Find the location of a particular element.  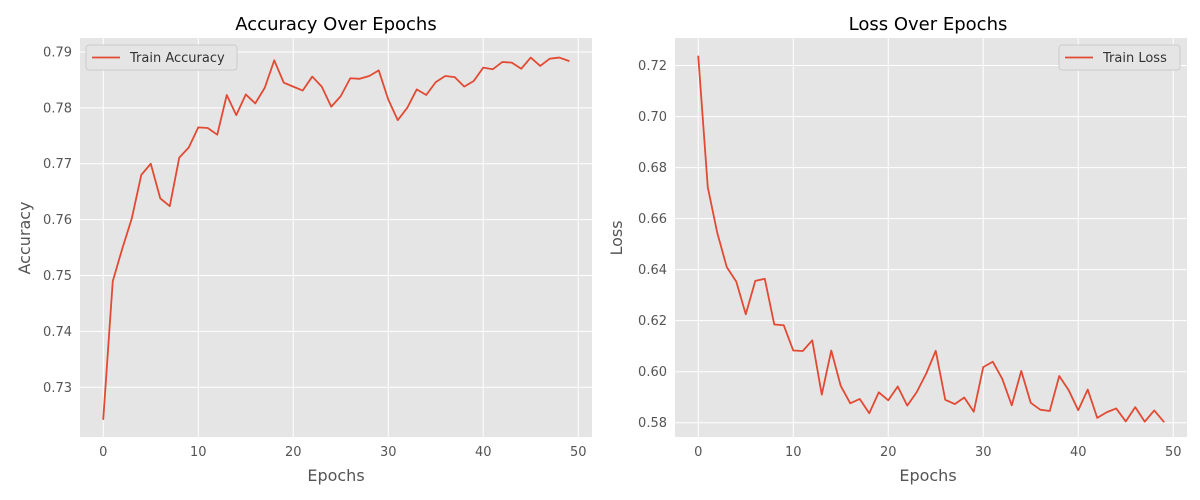

loss-legend: Train Loss is located at coordinates (1119, 57).